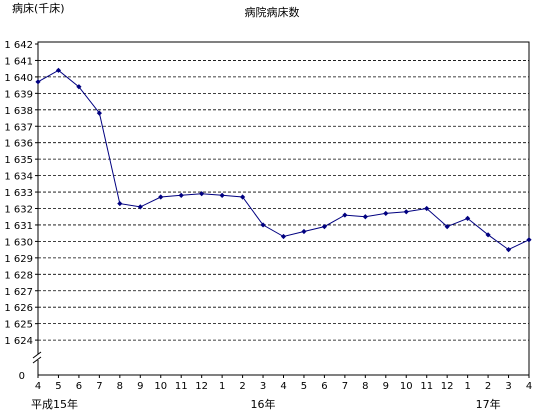 Image resolution: width=535 pixels, height=413 pixels. I want to click on y-tick-label: 1 639, so click(18, 94).